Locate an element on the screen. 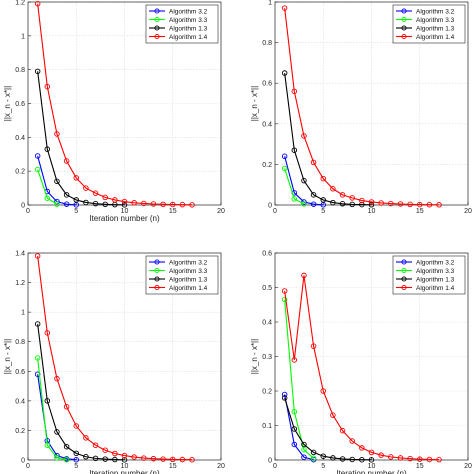 The height and width of the screenshot is (474, 474). y-tick-label: 0.4 is located at coordinates (267, 323).